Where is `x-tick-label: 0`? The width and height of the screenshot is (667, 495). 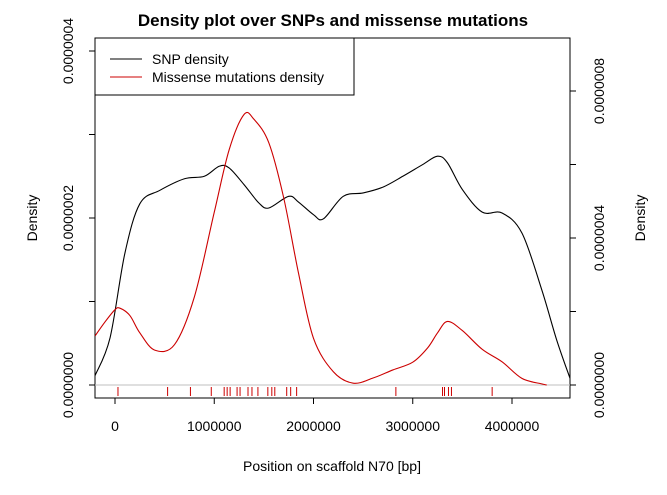
x-tick-label: 0 is located at coordinates (115, 426).